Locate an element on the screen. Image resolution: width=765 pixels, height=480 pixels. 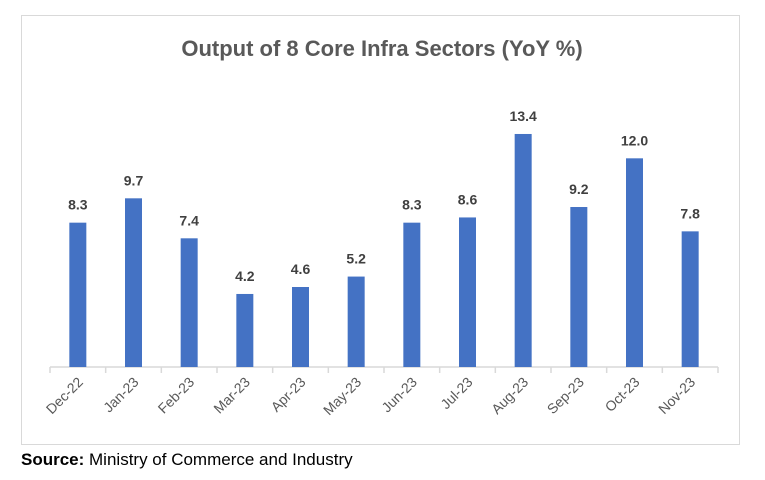
data-label: 8.6 is located at coordinates (468, 199).